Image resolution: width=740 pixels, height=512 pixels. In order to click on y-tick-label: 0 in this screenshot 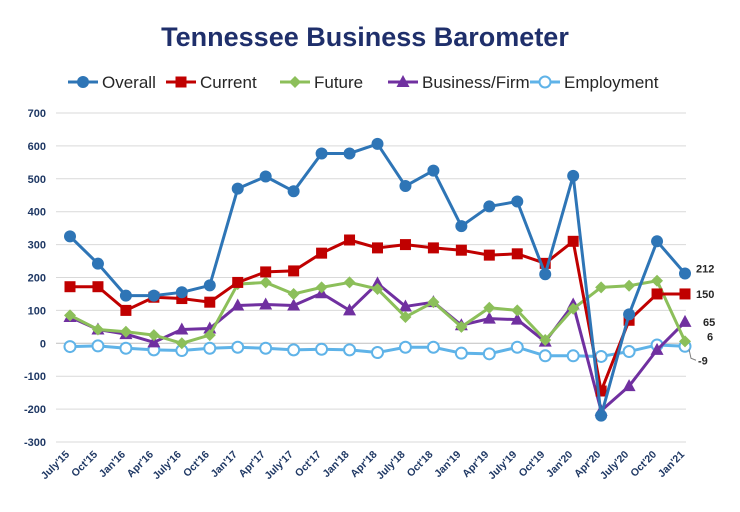, I will do `click(43, 344)`.